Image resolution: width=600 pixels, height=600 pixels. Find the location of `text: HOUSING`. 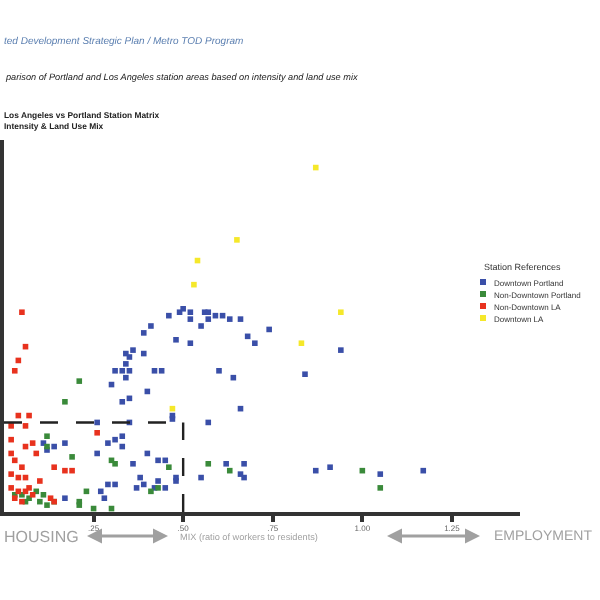

text: HOUSING is located at coordinates (41, 537).